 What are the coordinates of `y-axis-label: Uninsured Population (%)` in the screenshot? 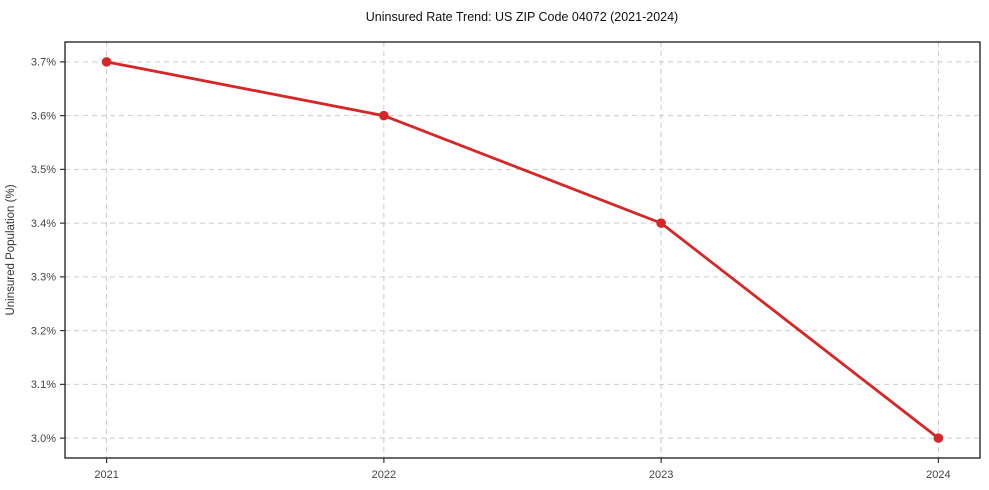 It's located at (11, 249).